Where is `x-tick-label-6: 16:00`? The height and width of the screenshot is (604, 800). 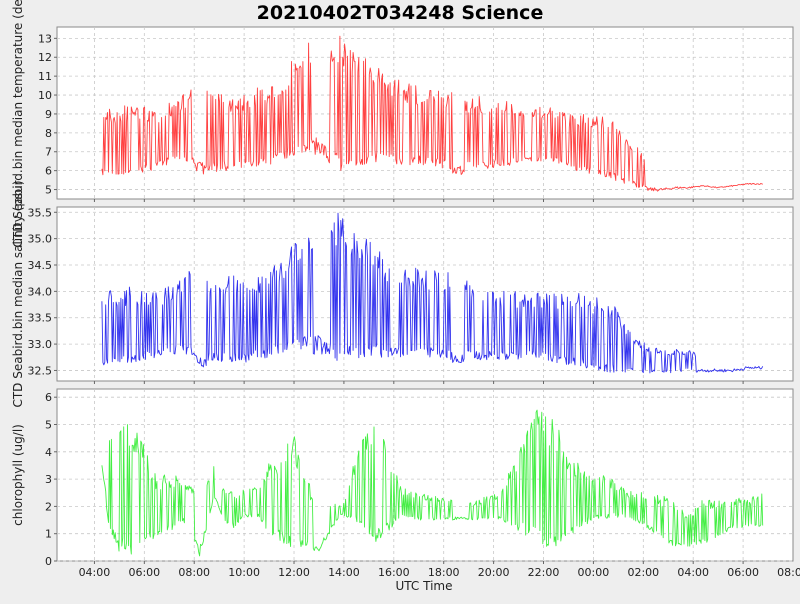 x-tick-label-6: 16:00 is located at coordinates (394, 572).